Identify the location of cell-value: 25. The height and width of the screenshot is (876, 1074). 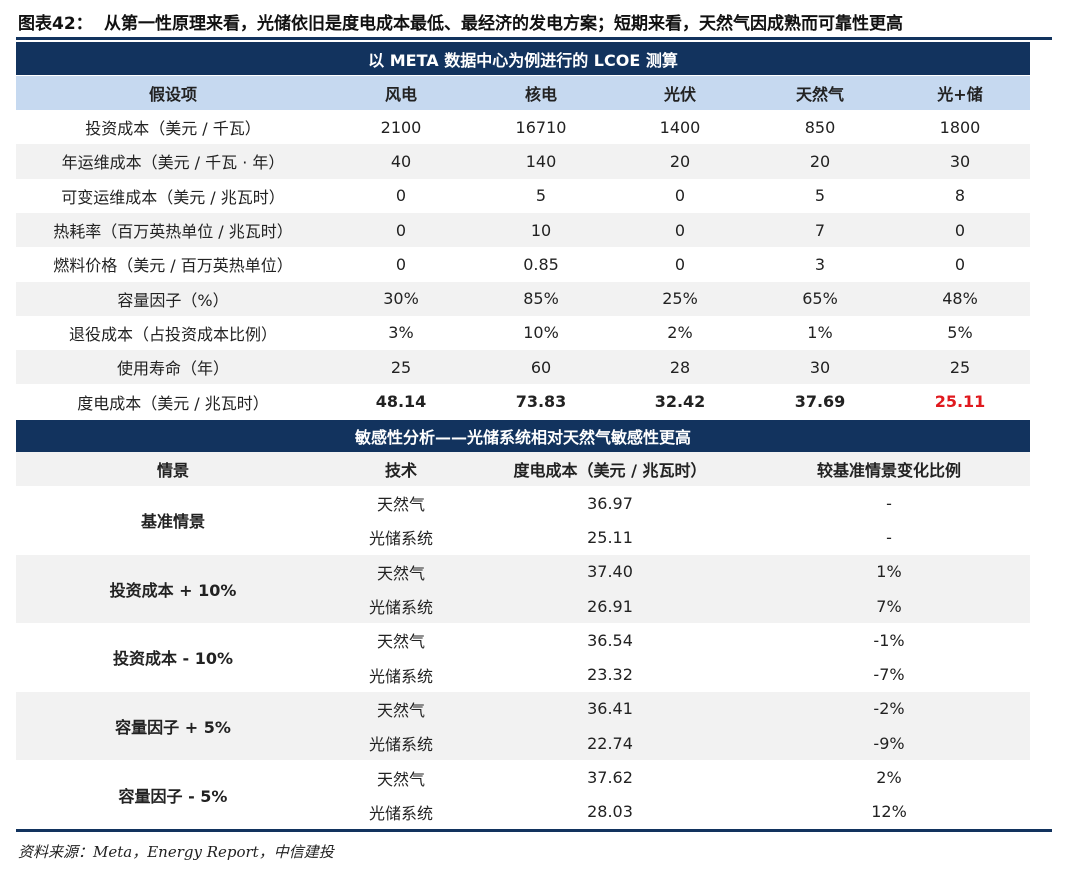
(960, 367).